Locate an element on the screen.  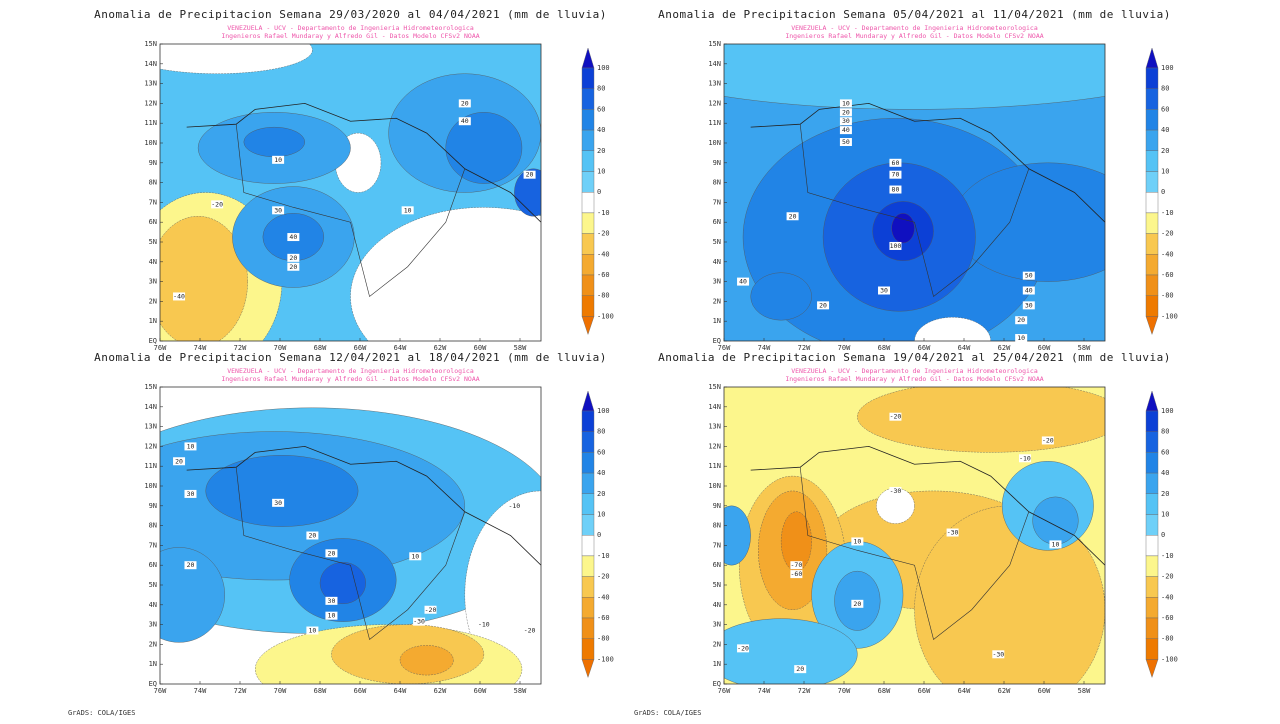
lat-label: 8N is located at coordinates (717, 526).